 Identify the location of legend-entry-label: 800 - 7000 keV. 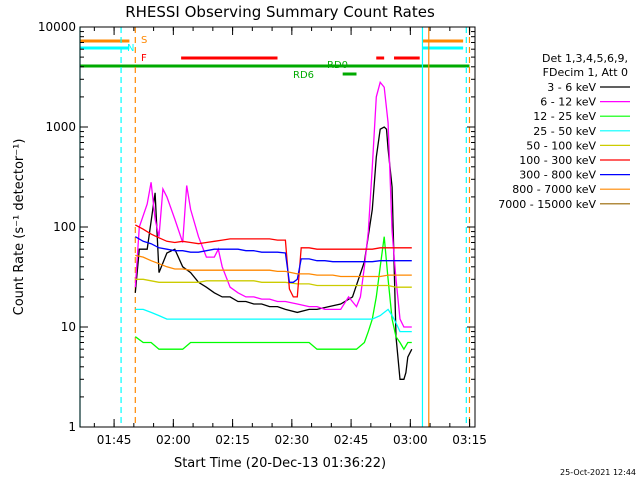
(554, 189).